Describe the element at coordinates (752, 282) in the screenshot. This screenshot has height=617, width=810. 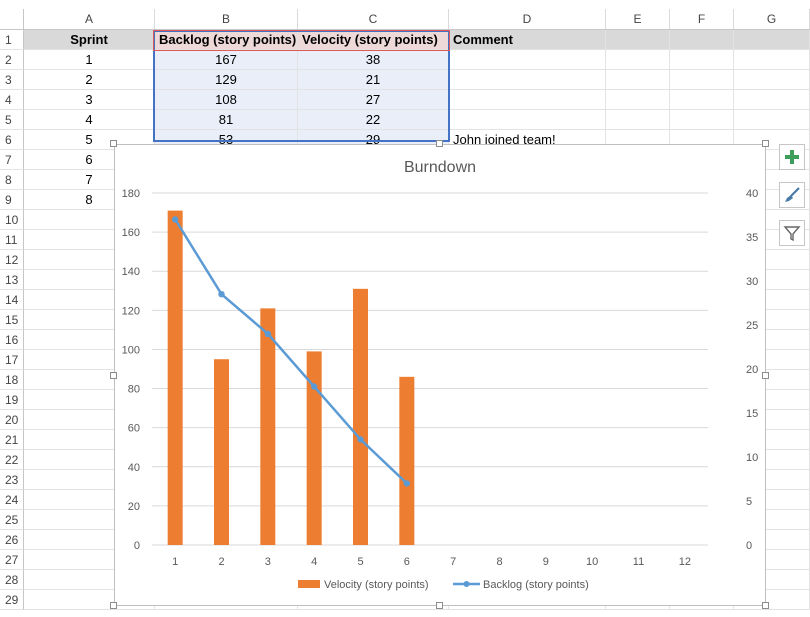
I see `y-right-tick-label: 30` at that location.